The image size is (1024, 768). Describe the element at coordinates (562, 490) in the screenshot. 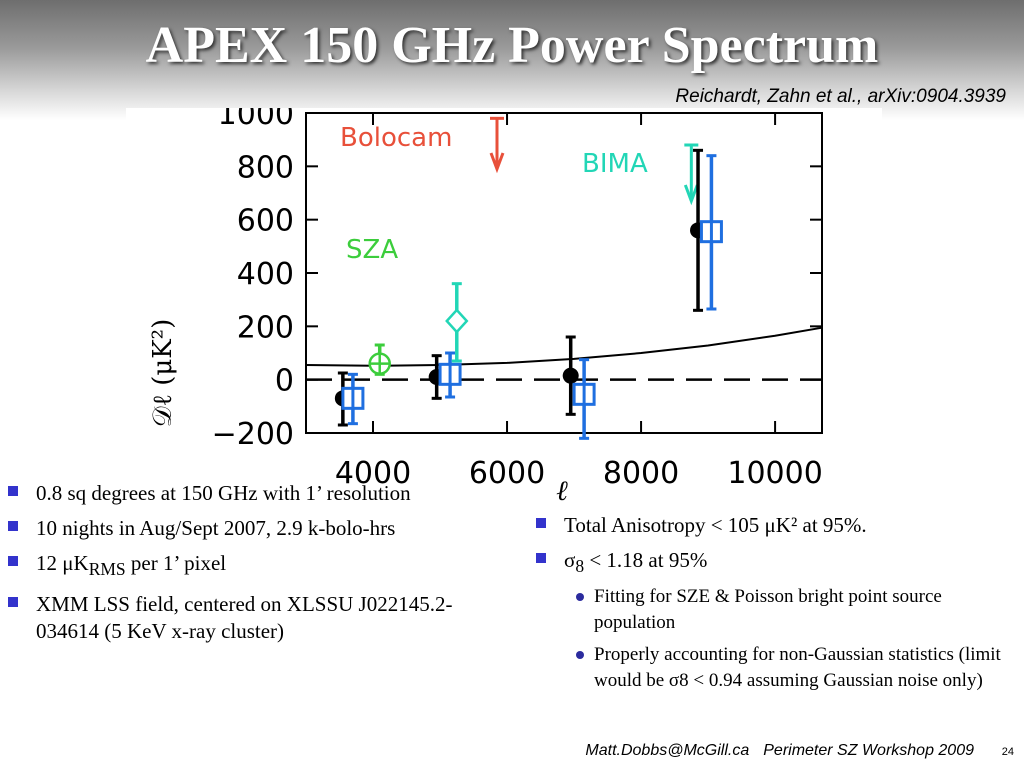

I see `x-axis-label: ℓ` at that location.